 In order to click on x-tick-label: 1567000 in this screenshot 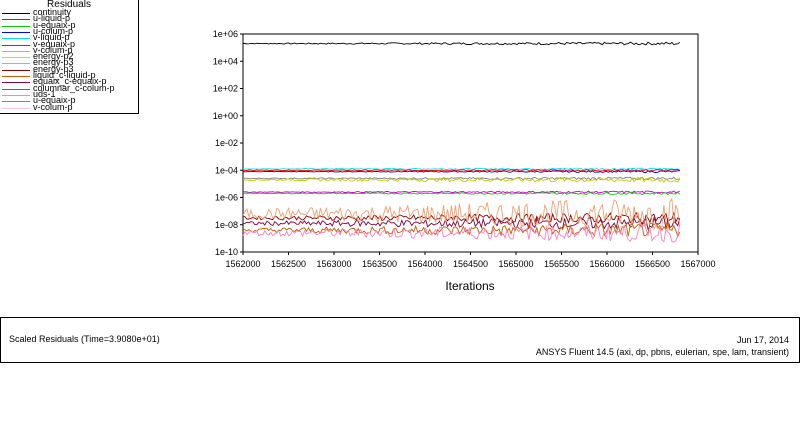, I will do `click(697, 264)`.